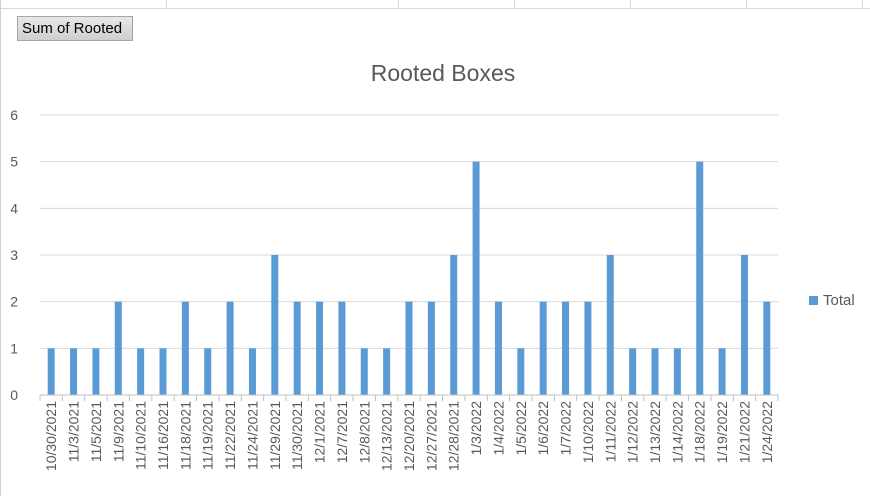  Describe the element at coordinates (14, 255) in the screenshot. I see `y-tick-label: 3` at that location.